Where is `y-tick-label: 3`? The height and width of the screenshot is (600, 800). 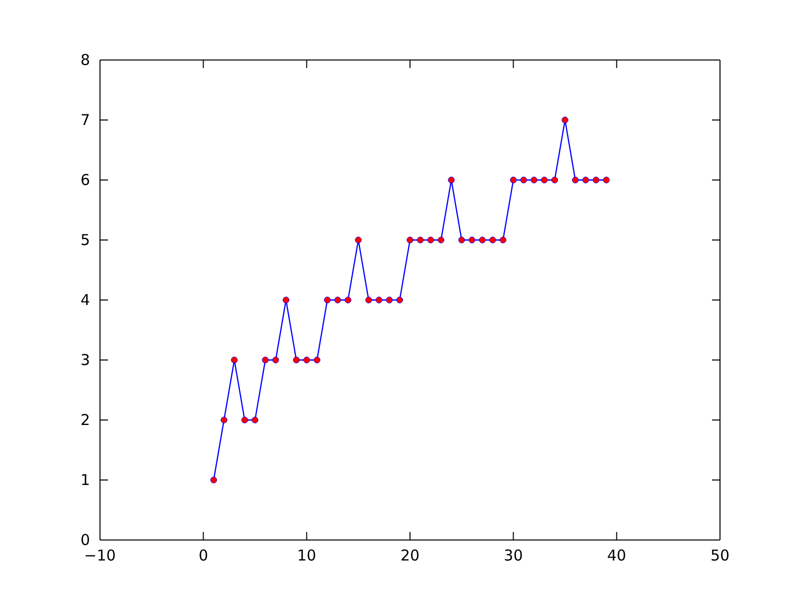 y-tick-label: 3 is located at coordinates (85, 359).